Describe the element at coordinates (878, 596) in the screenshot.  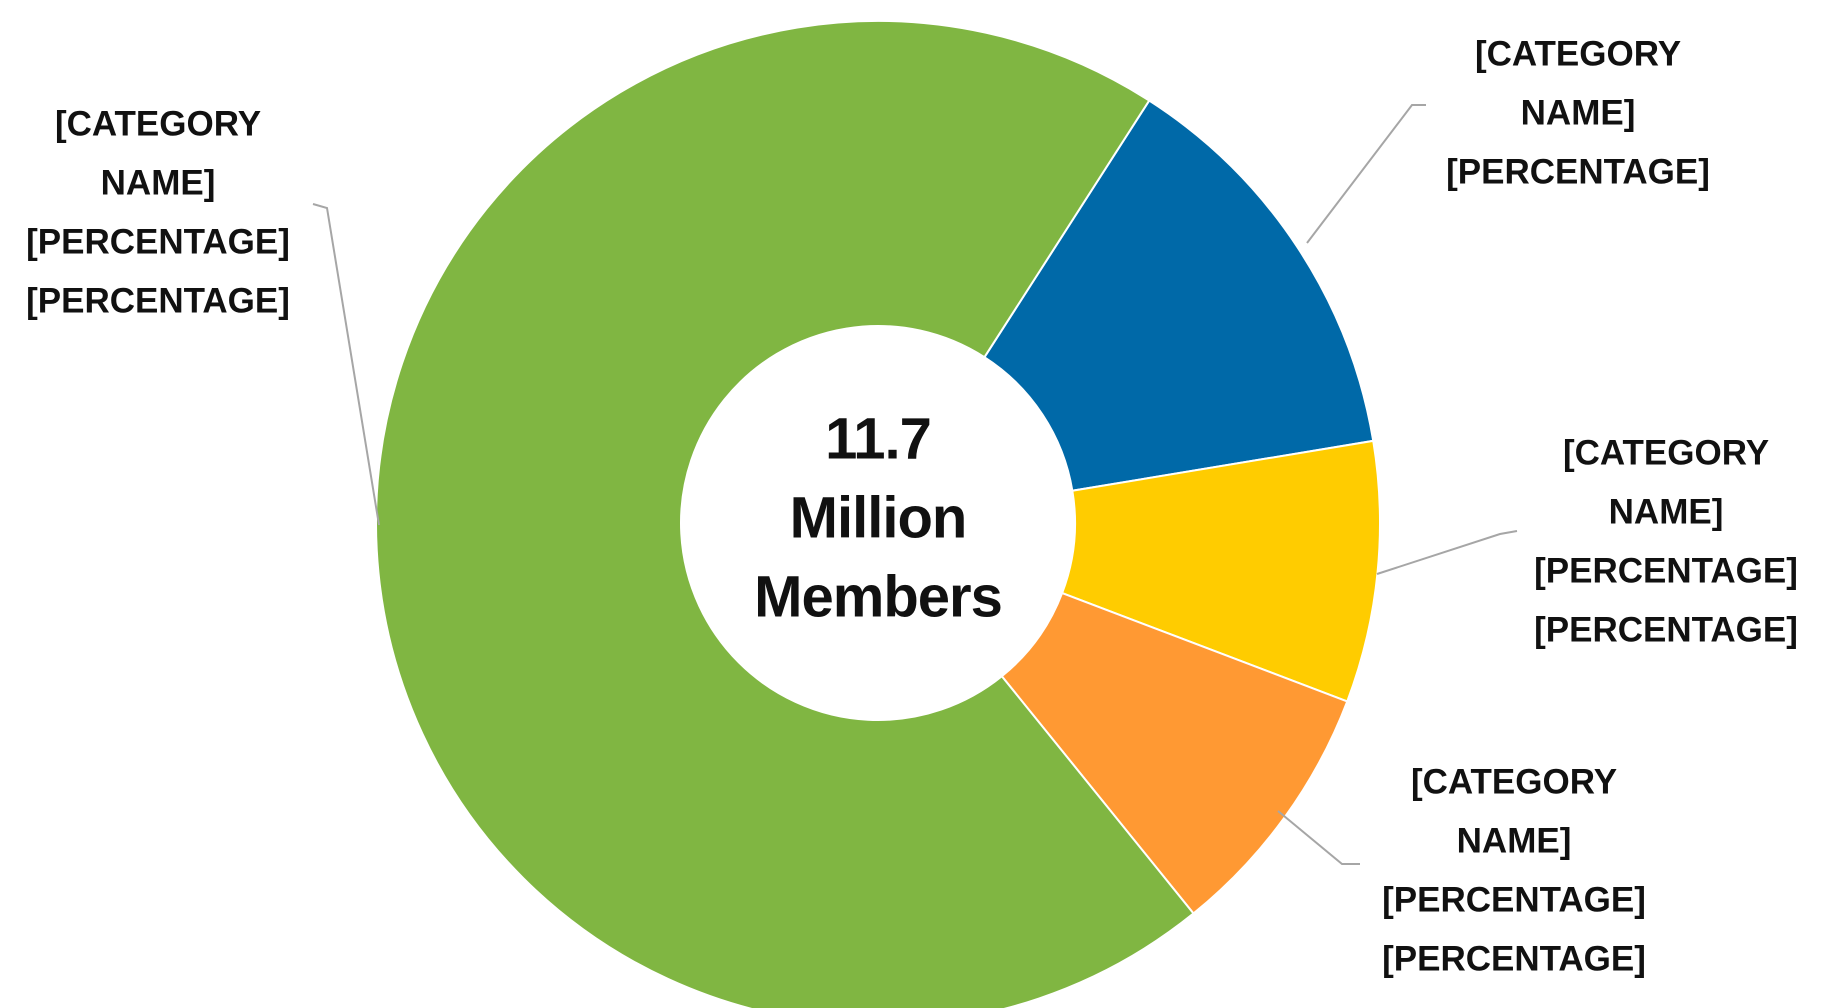
I see `center-label: Members` at that location.